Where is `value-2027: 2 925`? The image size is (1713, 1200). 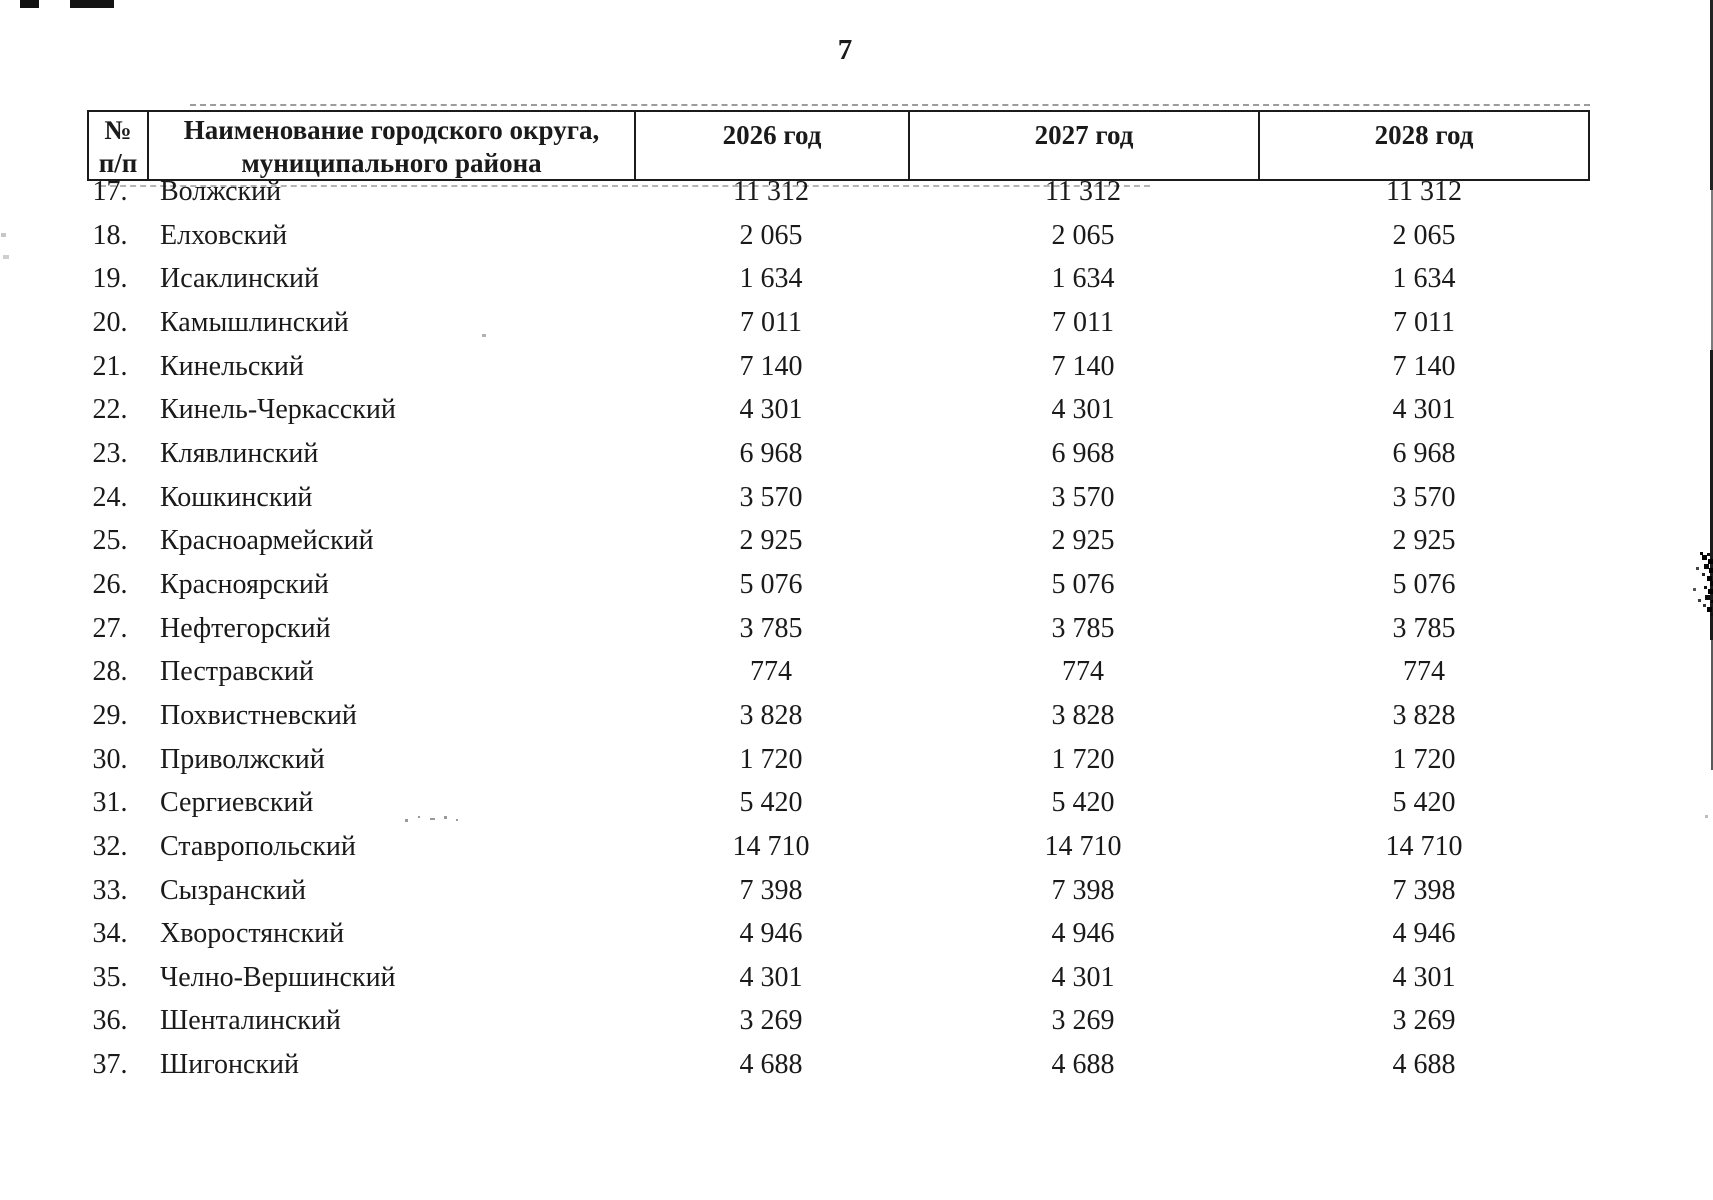 value-2027: 2 925 is located at coordinates (1083, 541).